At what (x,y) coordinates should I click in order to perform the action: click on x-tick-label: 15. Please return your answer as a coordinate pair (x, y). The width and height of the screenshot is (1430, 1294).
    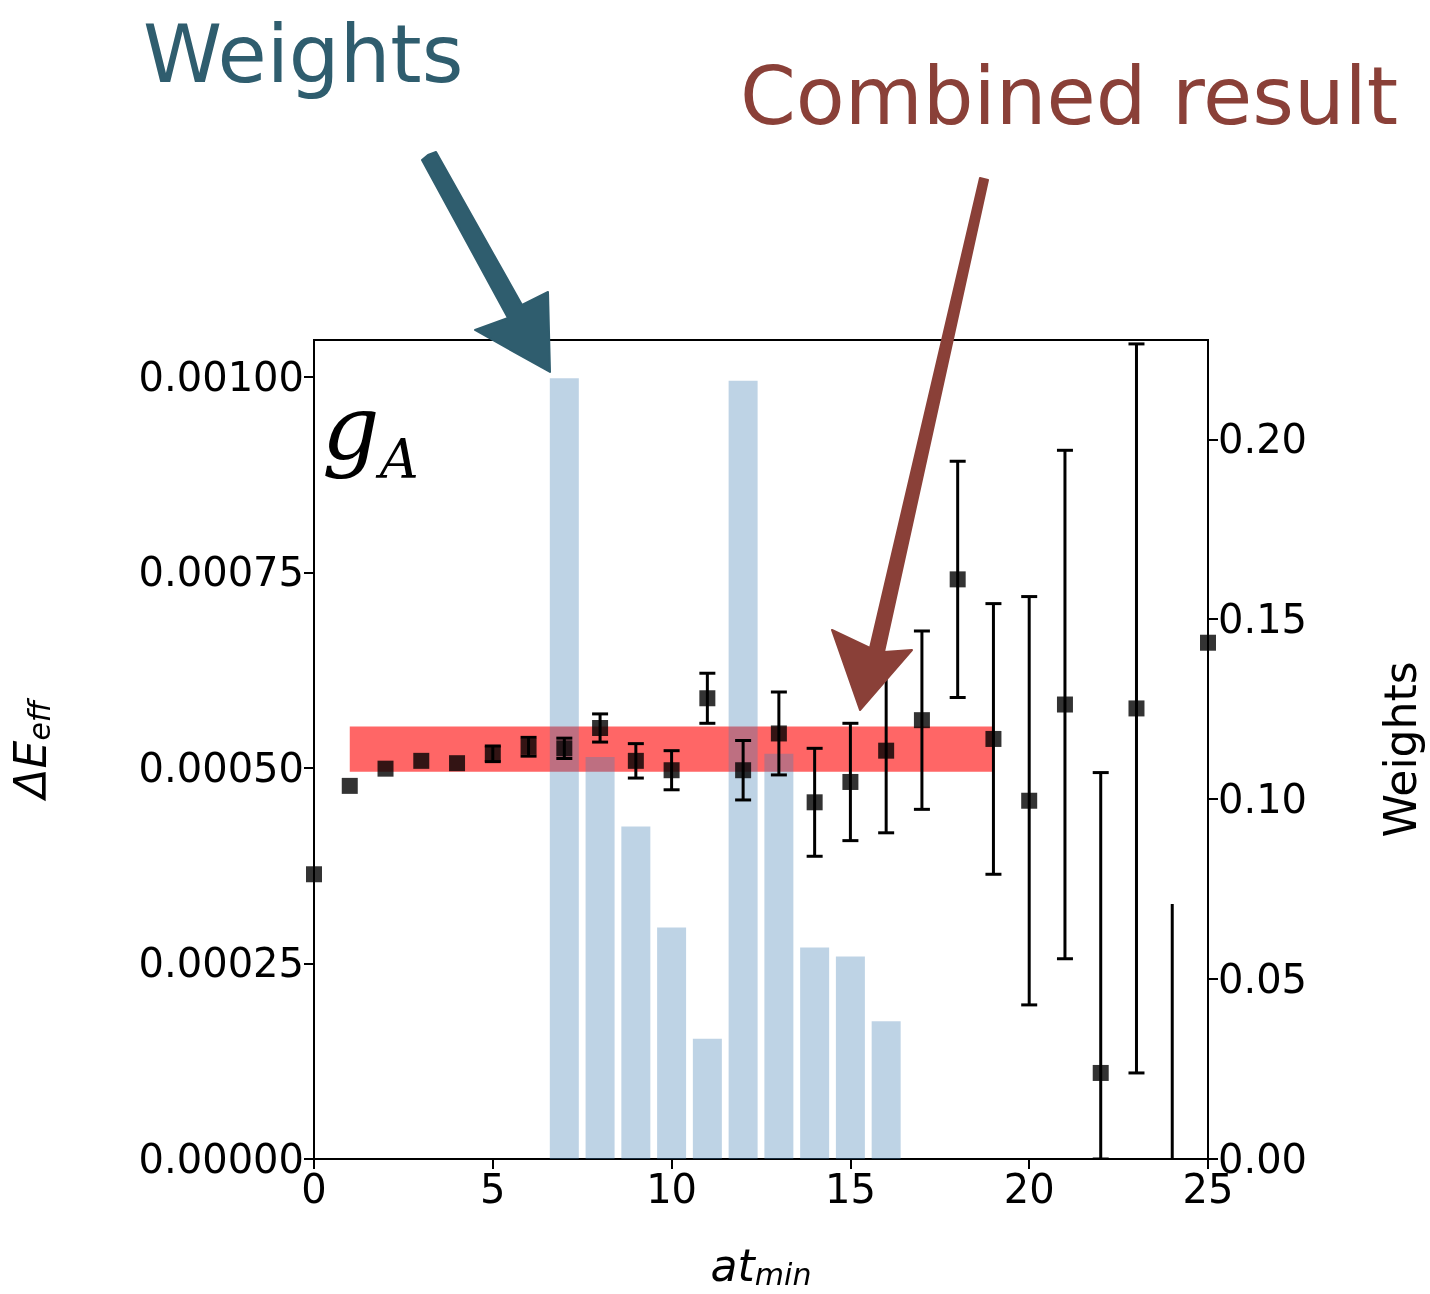
    Looking at the image, I should click on (850, 1189).